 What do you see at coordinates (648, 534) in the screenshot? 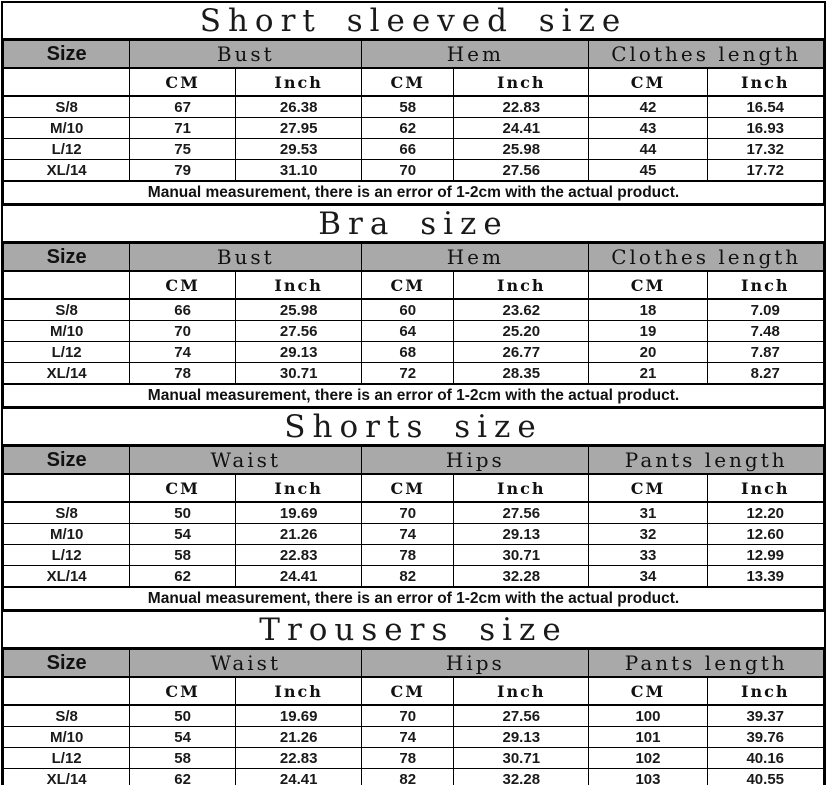
I see `value-cell: 32` at bounding box center [648, 534].